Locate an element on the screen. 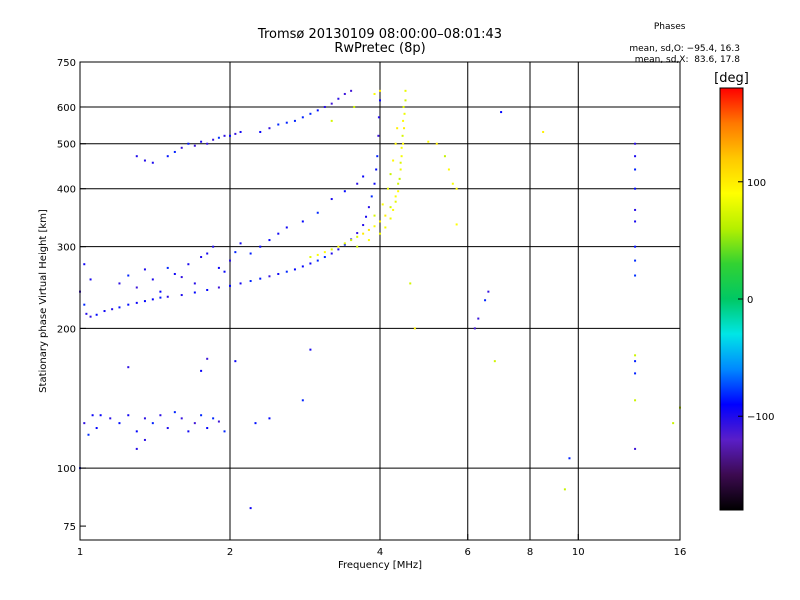 The height and width of the screenshot is (600, 800). x-tick-label: 1 is located at coordinates (80, 552).